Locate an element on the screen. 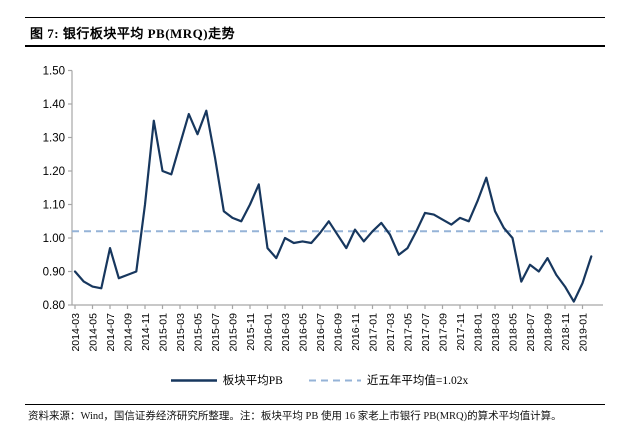  dashed-line-sample is located at coordinates (334, 380).